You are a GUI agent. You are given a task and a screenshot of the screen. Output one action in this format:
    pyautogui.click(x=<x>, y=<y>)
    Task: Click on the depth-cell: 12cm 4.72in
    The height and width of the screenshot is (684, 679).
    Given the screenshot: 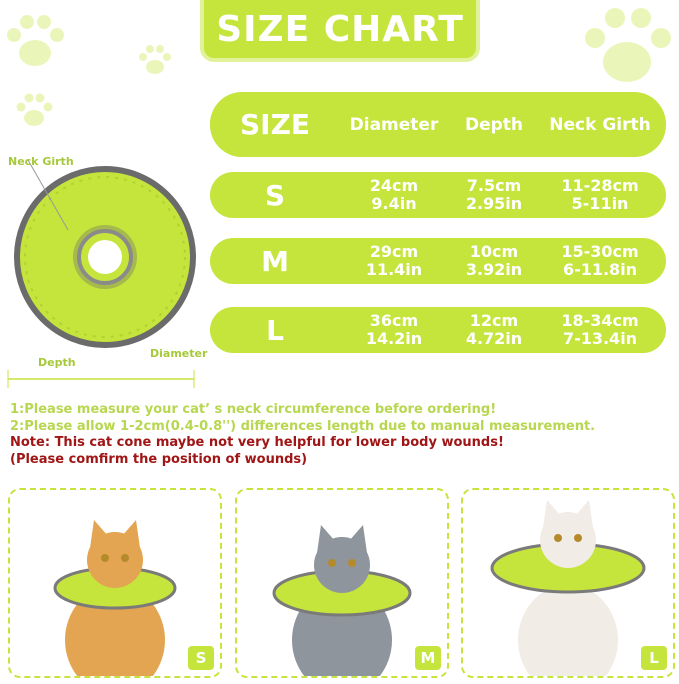 What is the action you would take?
    pyautogui.click(x=494, y=330)
    